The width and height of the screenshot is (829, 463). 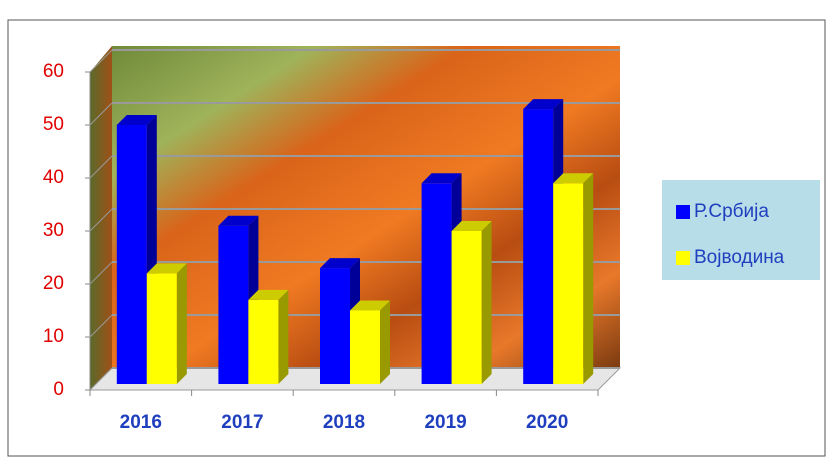 What do you see at coordinates (547, 422) in the screenshot?
I see `x-tick-label: 2020` at bounding box center [547, 422].